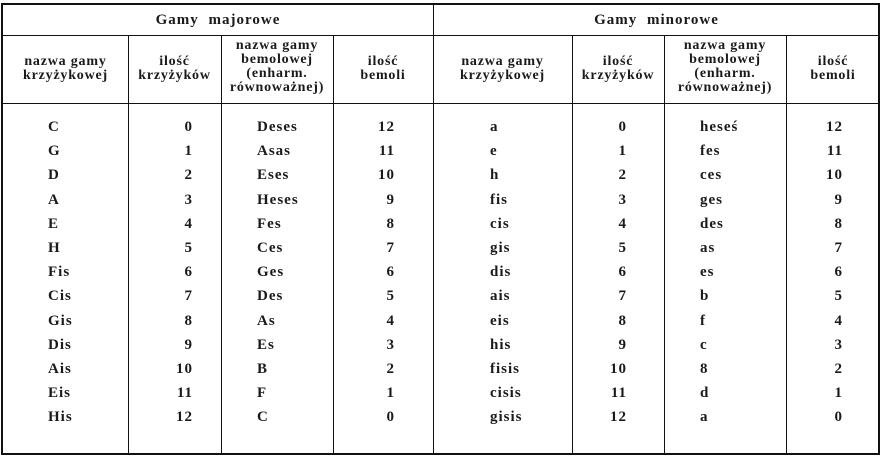  What do you see at coordinates (54, 199) in the screenshot?
I see `table-cell: A` at bounding box center [54, 199].